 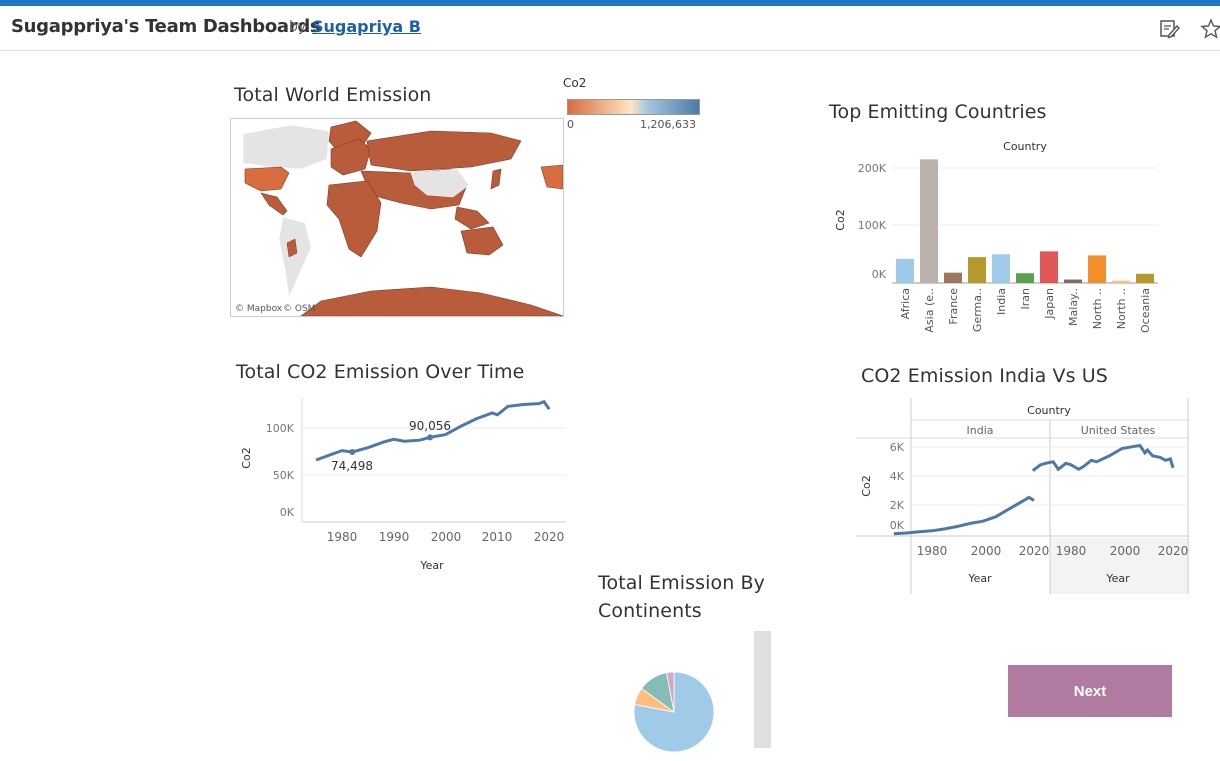 I want to click on map-region-africa, so click(x=354, y=219).